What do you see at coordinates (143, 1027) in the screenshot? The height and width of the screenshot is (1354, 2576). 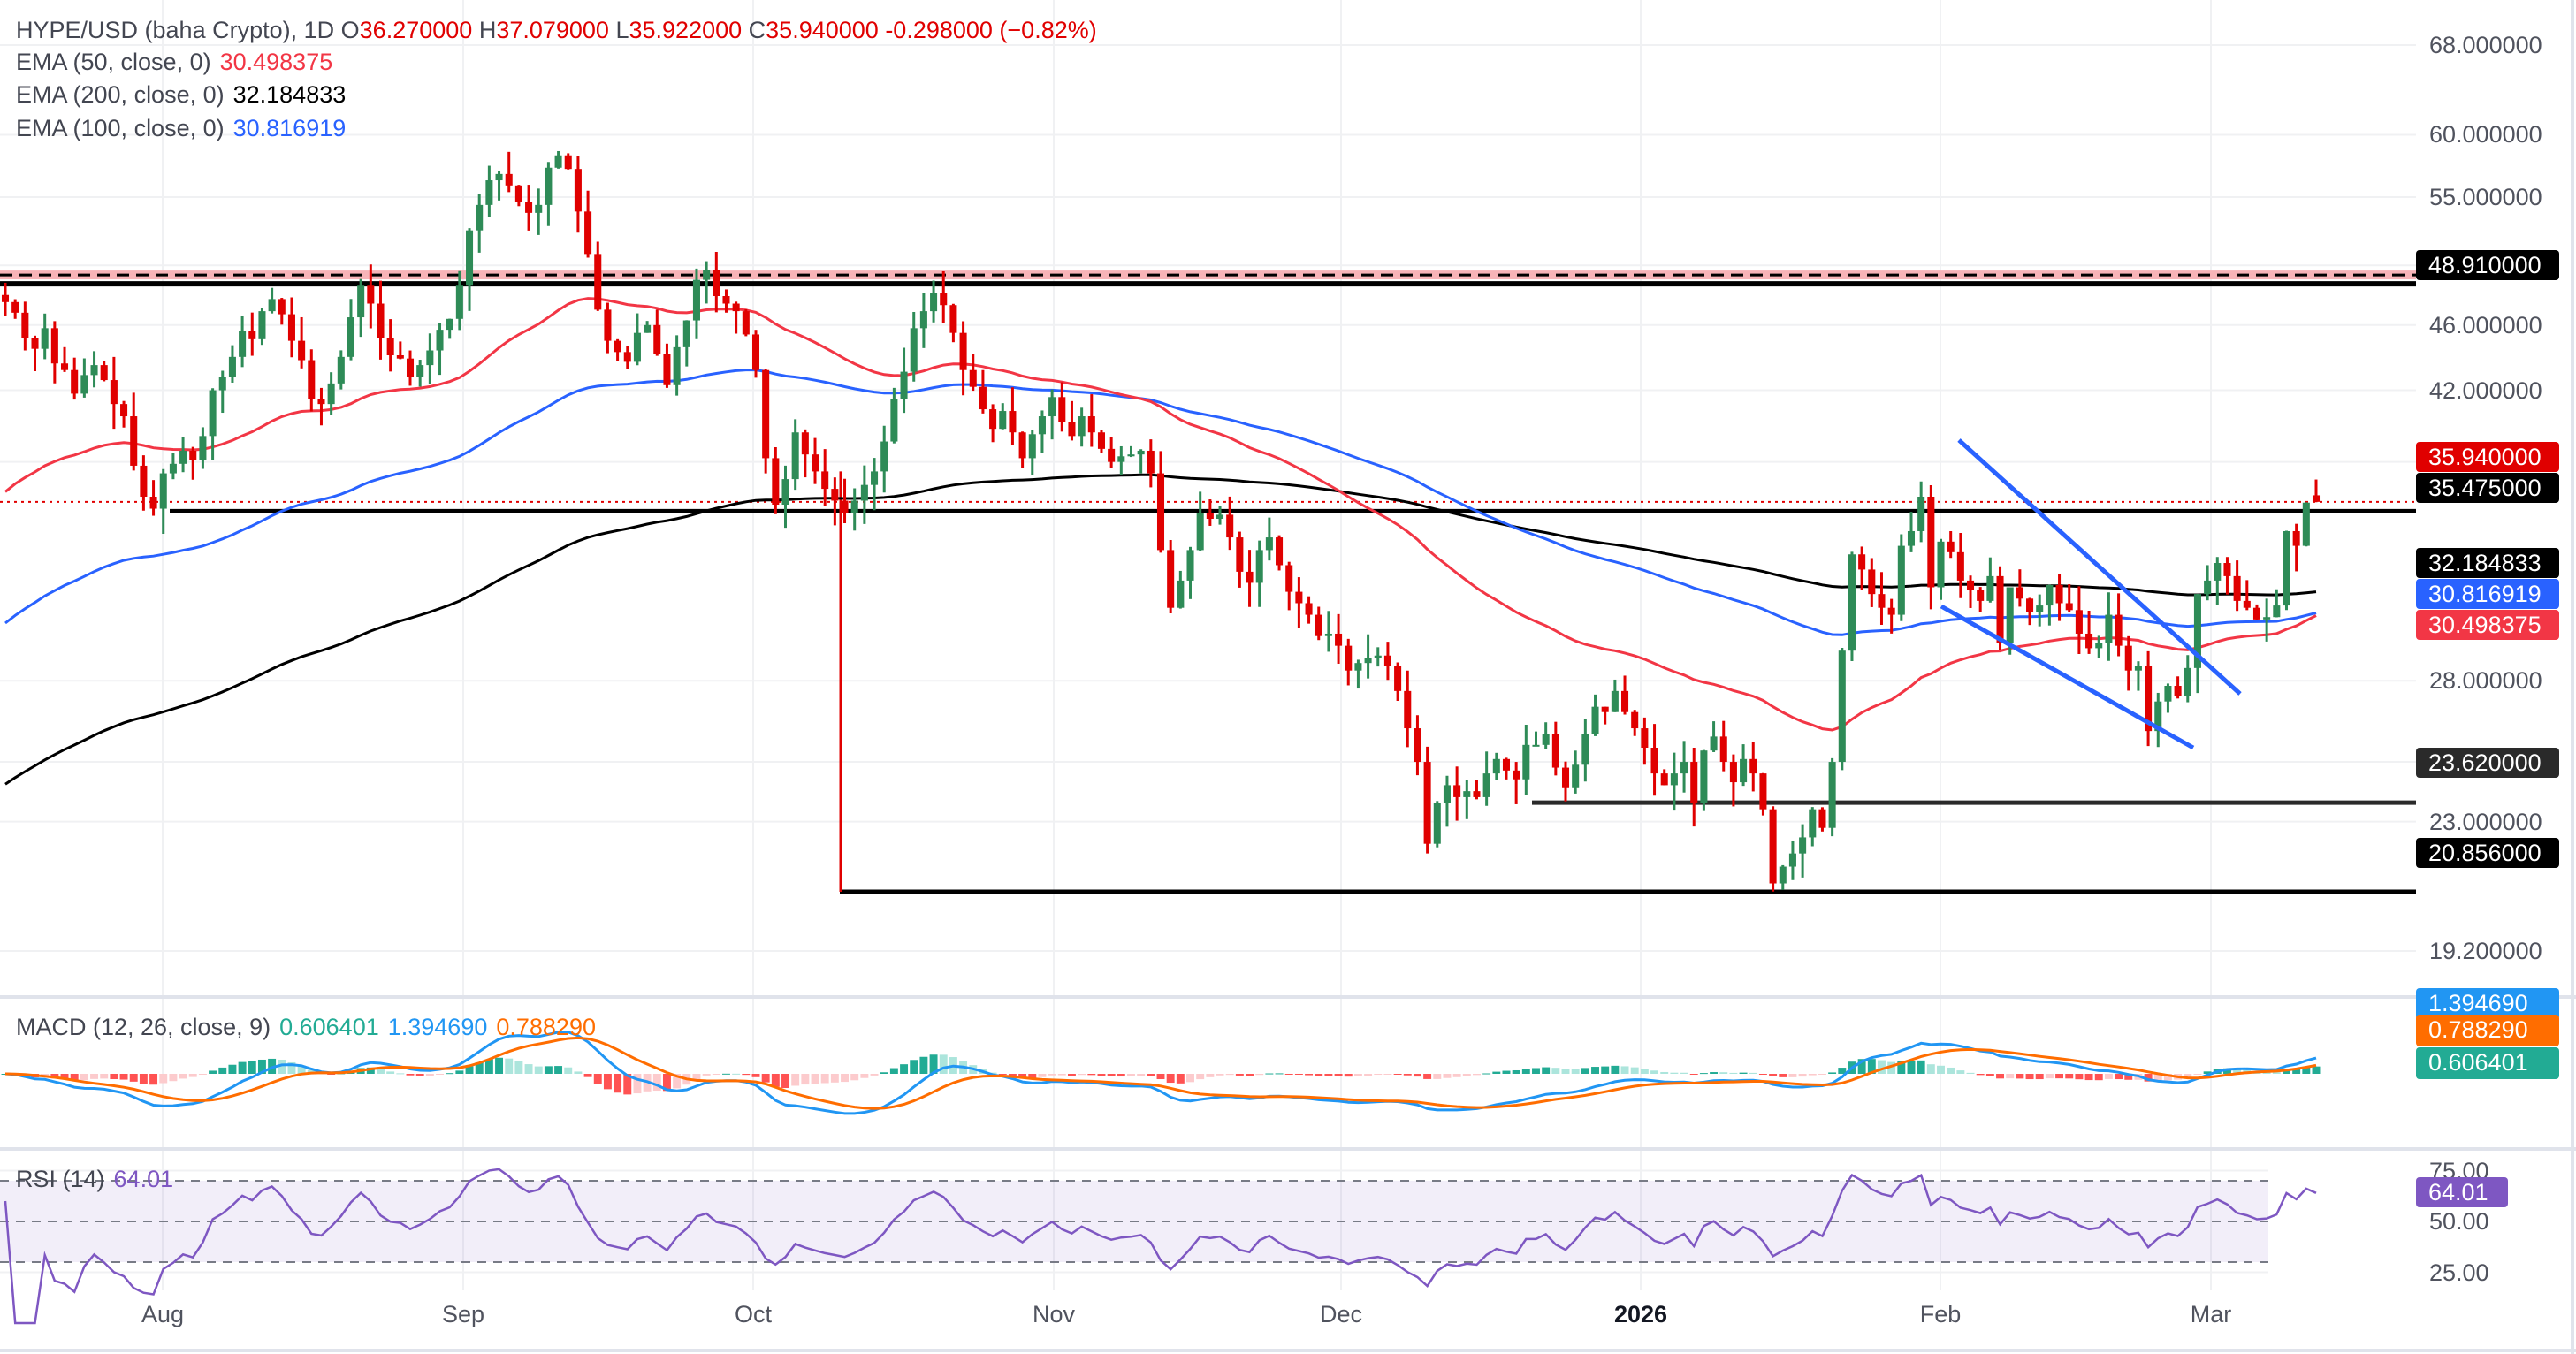 I see `macd-label: MACD (12, 26, close, 9)` at bounding box center [143, 1027].